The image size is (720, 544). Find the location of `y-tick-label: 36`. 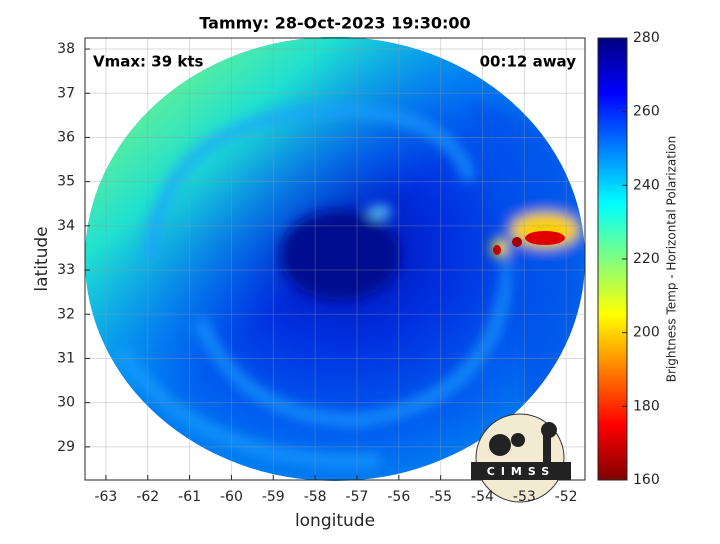

y-tick-label: 36 is located at coordinates (66, 137).